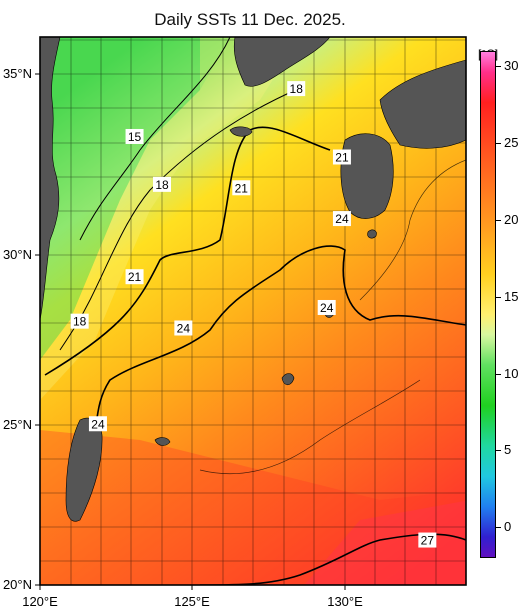  Describe the element at coordinates (40, 601) in the screenshot. I see `x-tick-label: 120°E` at that location.